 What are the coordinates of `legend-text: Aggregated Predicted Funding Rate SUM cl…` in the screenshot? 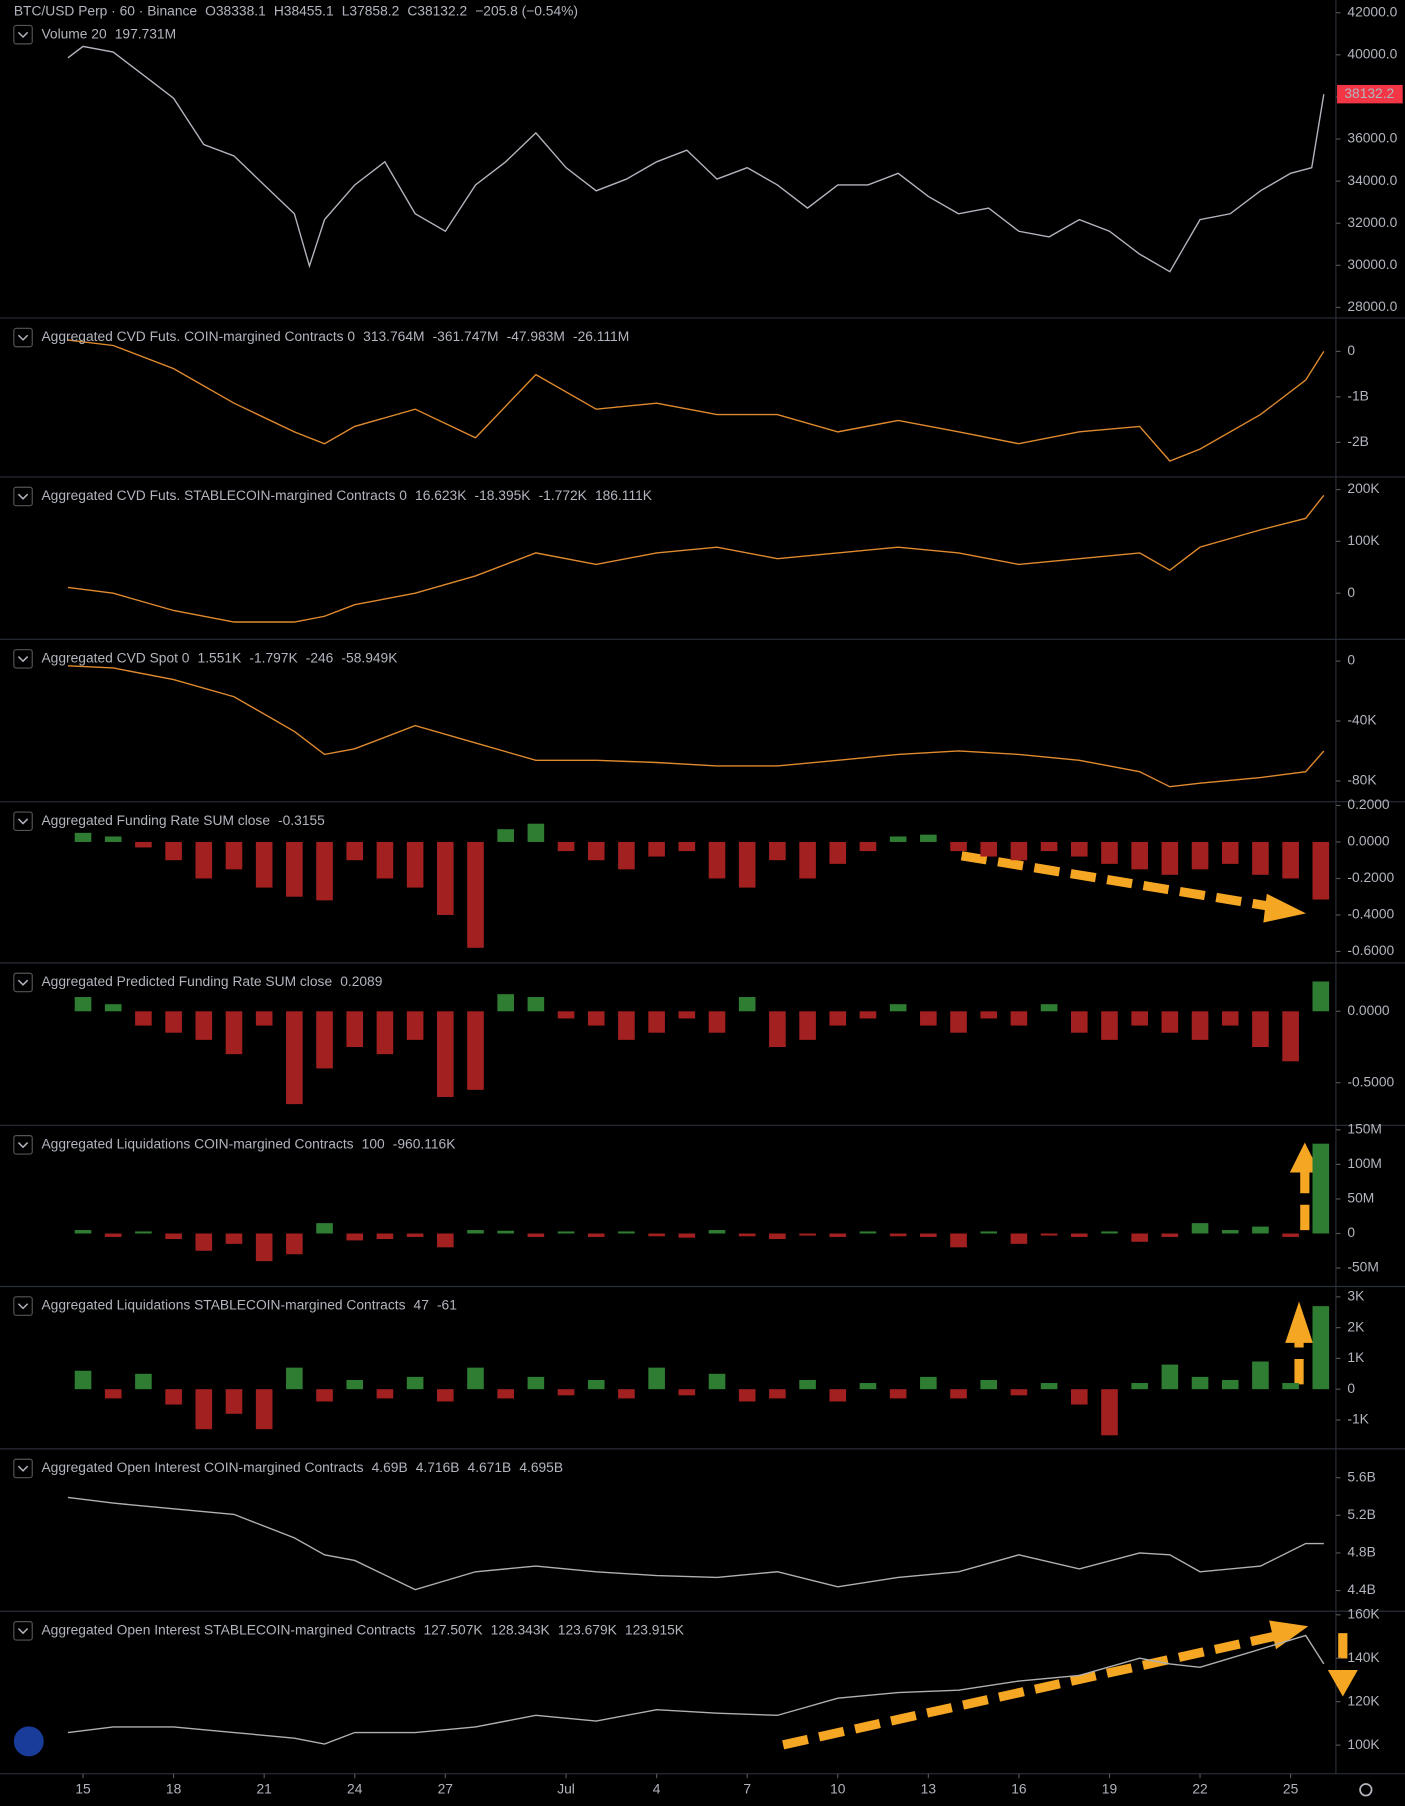 It's located at (186, 981).